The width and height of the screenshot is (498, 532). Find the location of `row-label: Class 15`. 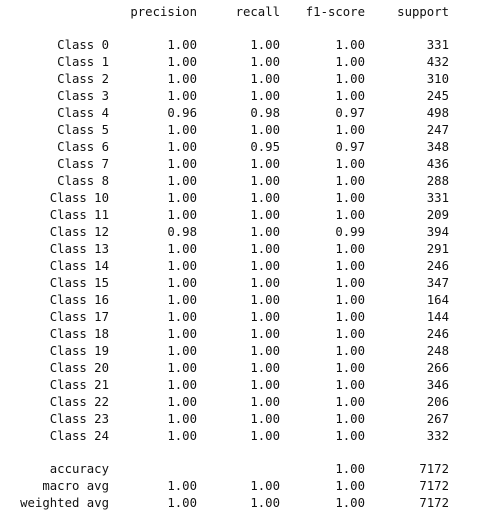

row-label: Class 15 is located at coordinates (79, 283).